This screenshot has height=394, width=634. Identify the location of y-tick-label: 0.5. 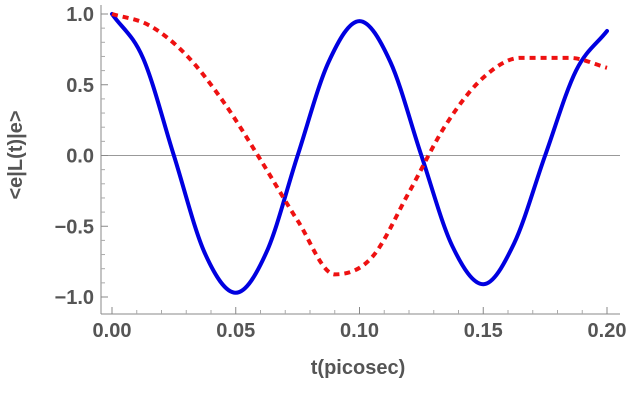
(80, 86).